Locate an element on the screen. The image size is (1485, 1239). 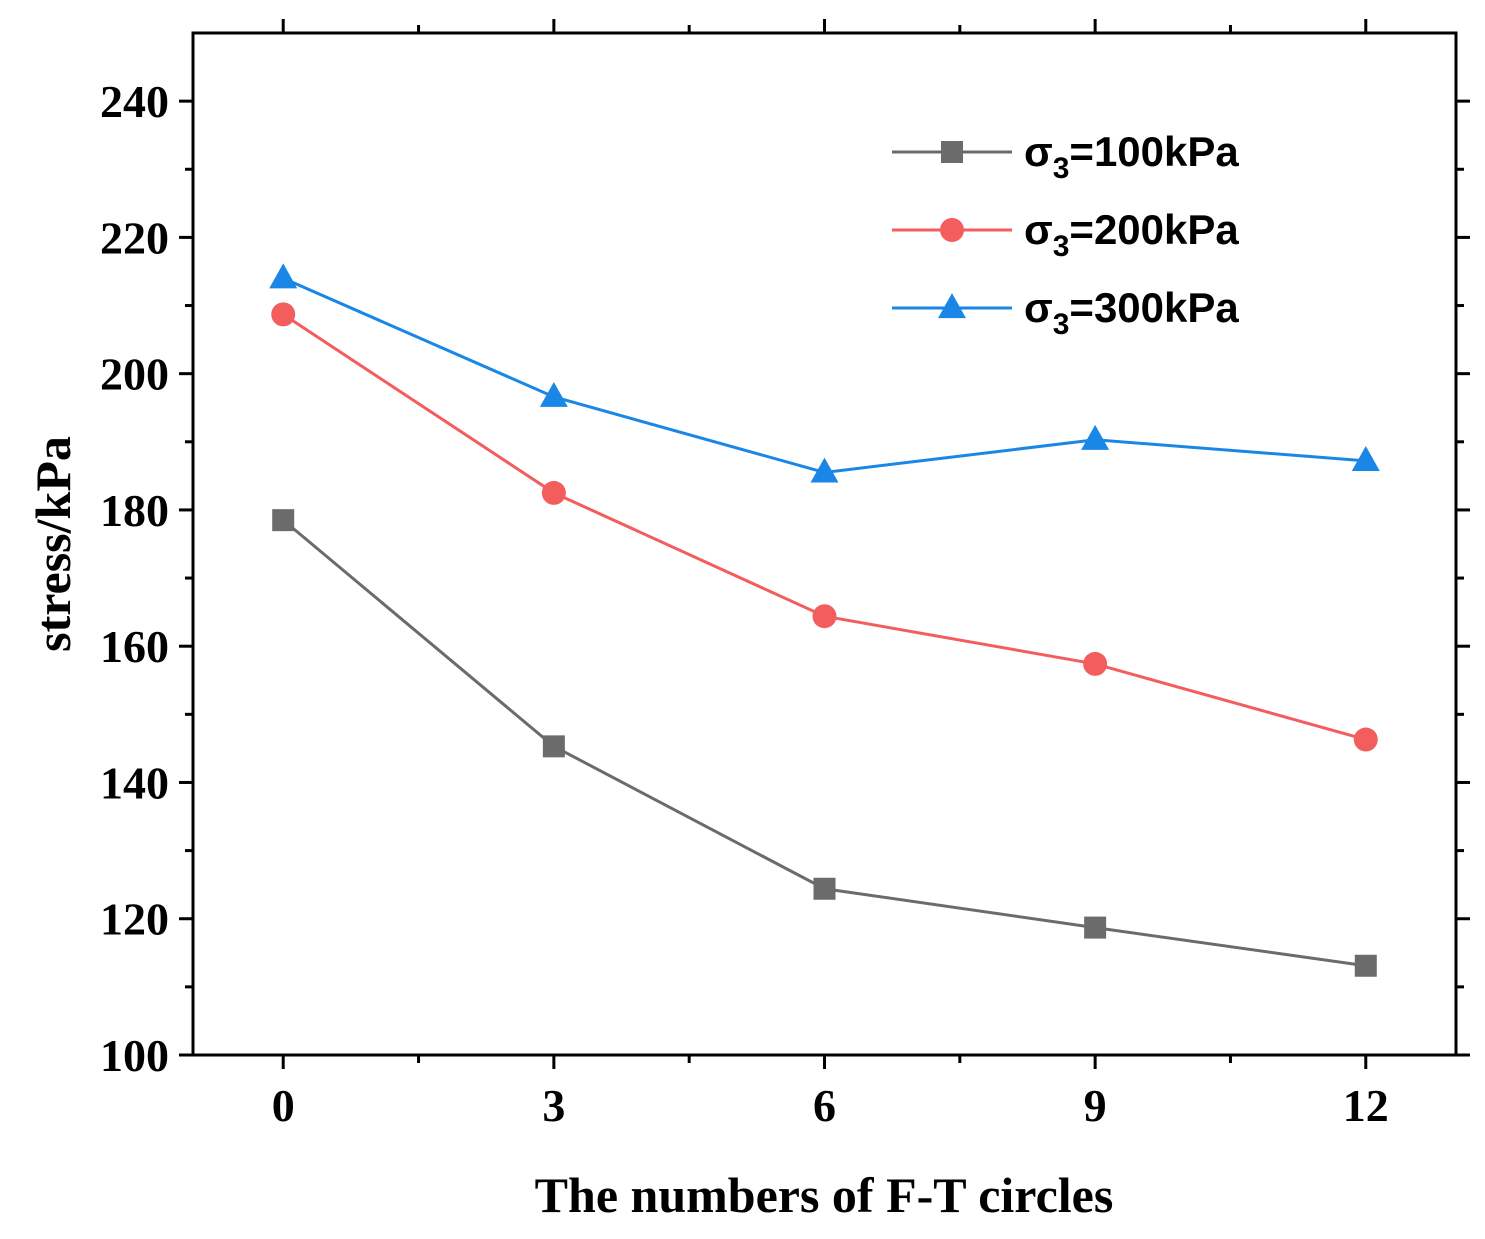
y-tick-label: 200 is located at coordinates (134, 374).